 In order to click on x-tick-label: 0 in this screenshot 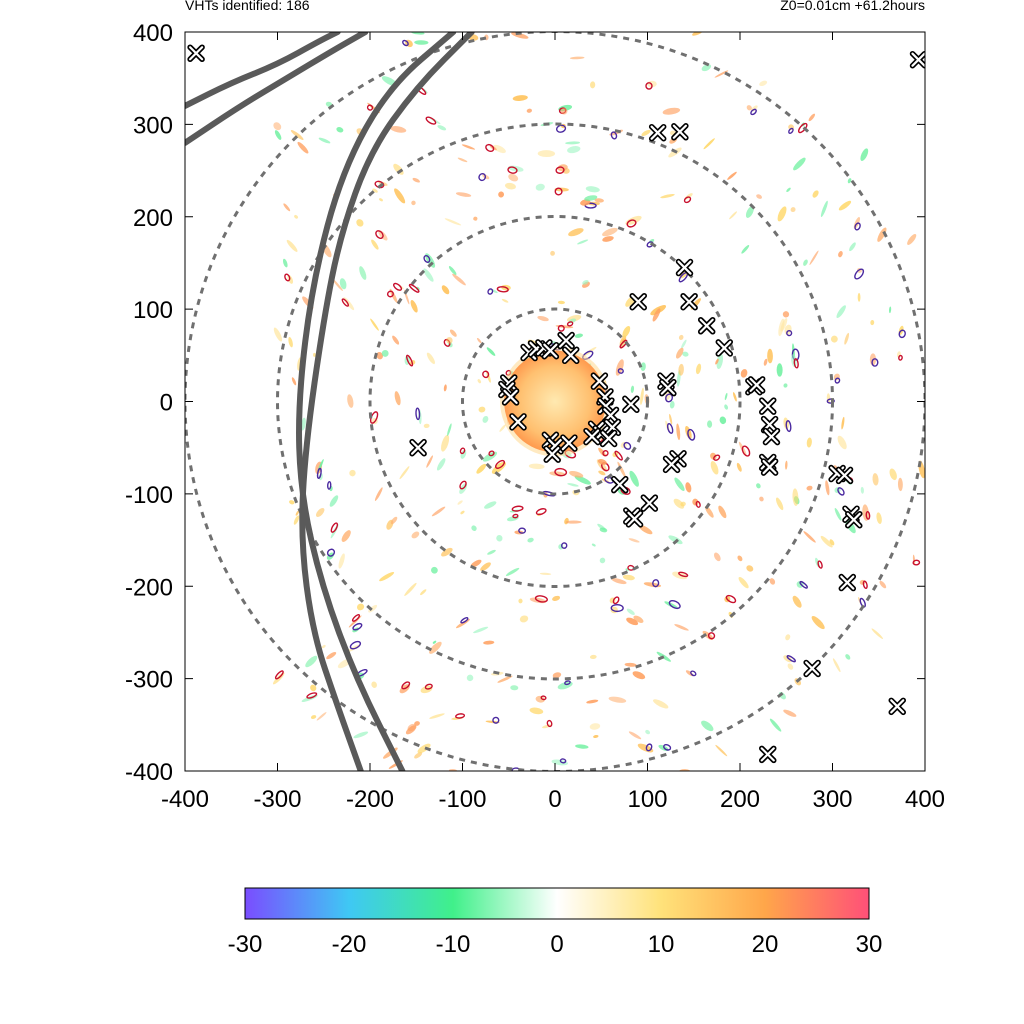, I will do `click(554, 799)`.